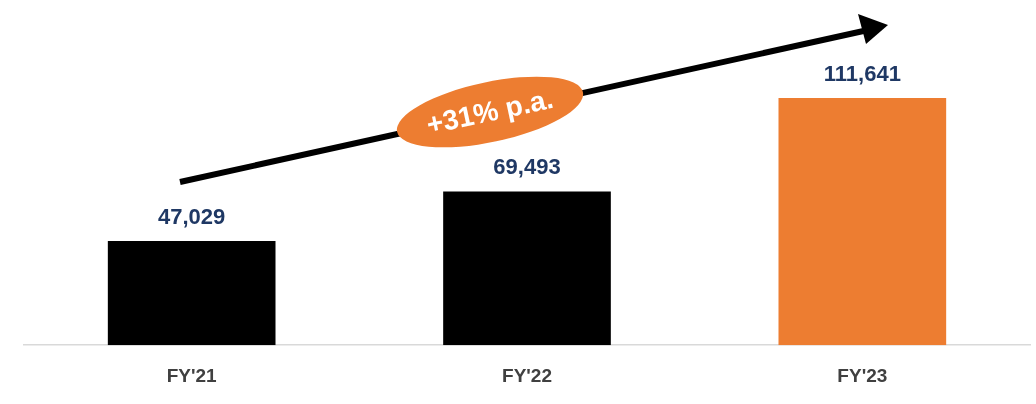 Image resolution: width=1036 pixels, height=404 pixels. I want to click on data-label: 111,641, so click(862, 74).